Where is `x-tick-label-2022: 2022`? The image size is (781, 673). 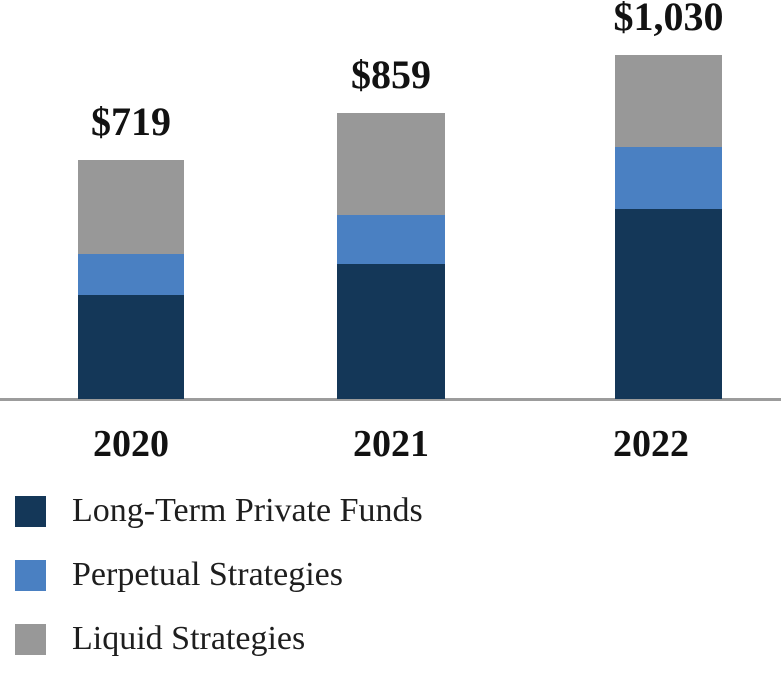
x-tick-label-2022: 2022 is located at coordinates (651, 444).